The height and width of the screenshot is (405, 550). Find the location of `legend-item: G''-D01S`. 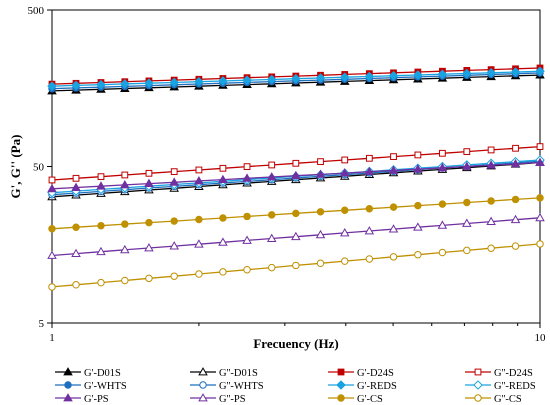

legend-item: G''-D01S is located at coordinates (224, 373).